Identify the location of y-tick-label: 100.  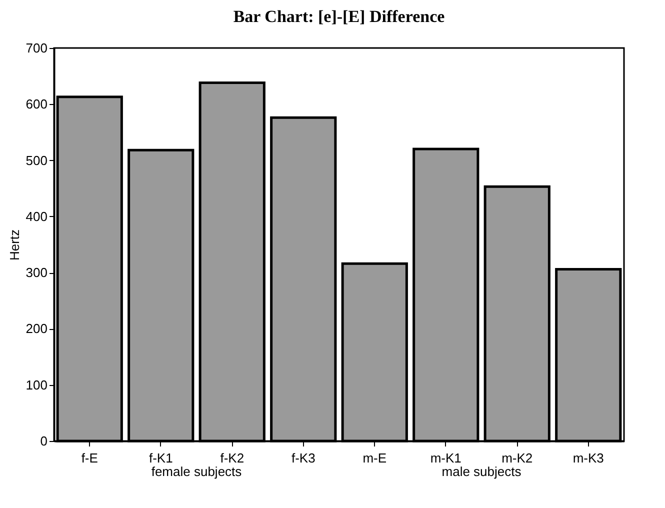
(37, 384).